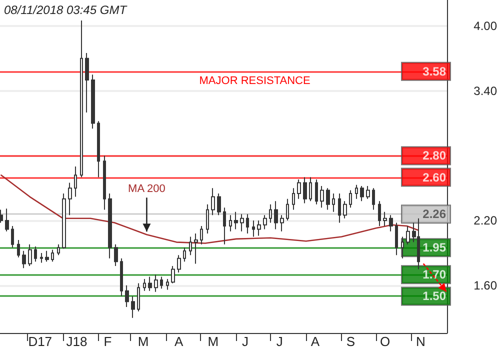 This screenshot has width=500, height=350. What do you see at coordinates (147, 189) in the screenshot?
I see `text: MA 200` at bounding box center [147, 189].